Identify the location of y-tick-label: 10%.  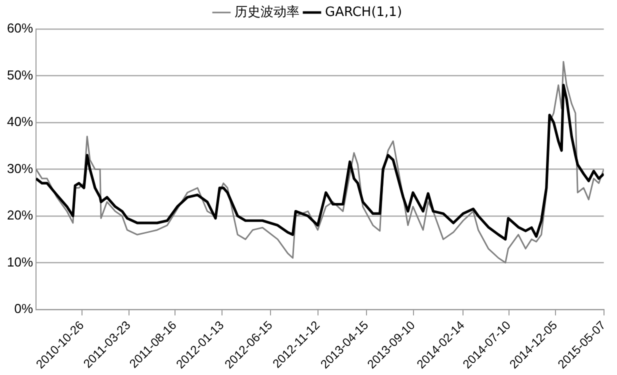
(20, 262).